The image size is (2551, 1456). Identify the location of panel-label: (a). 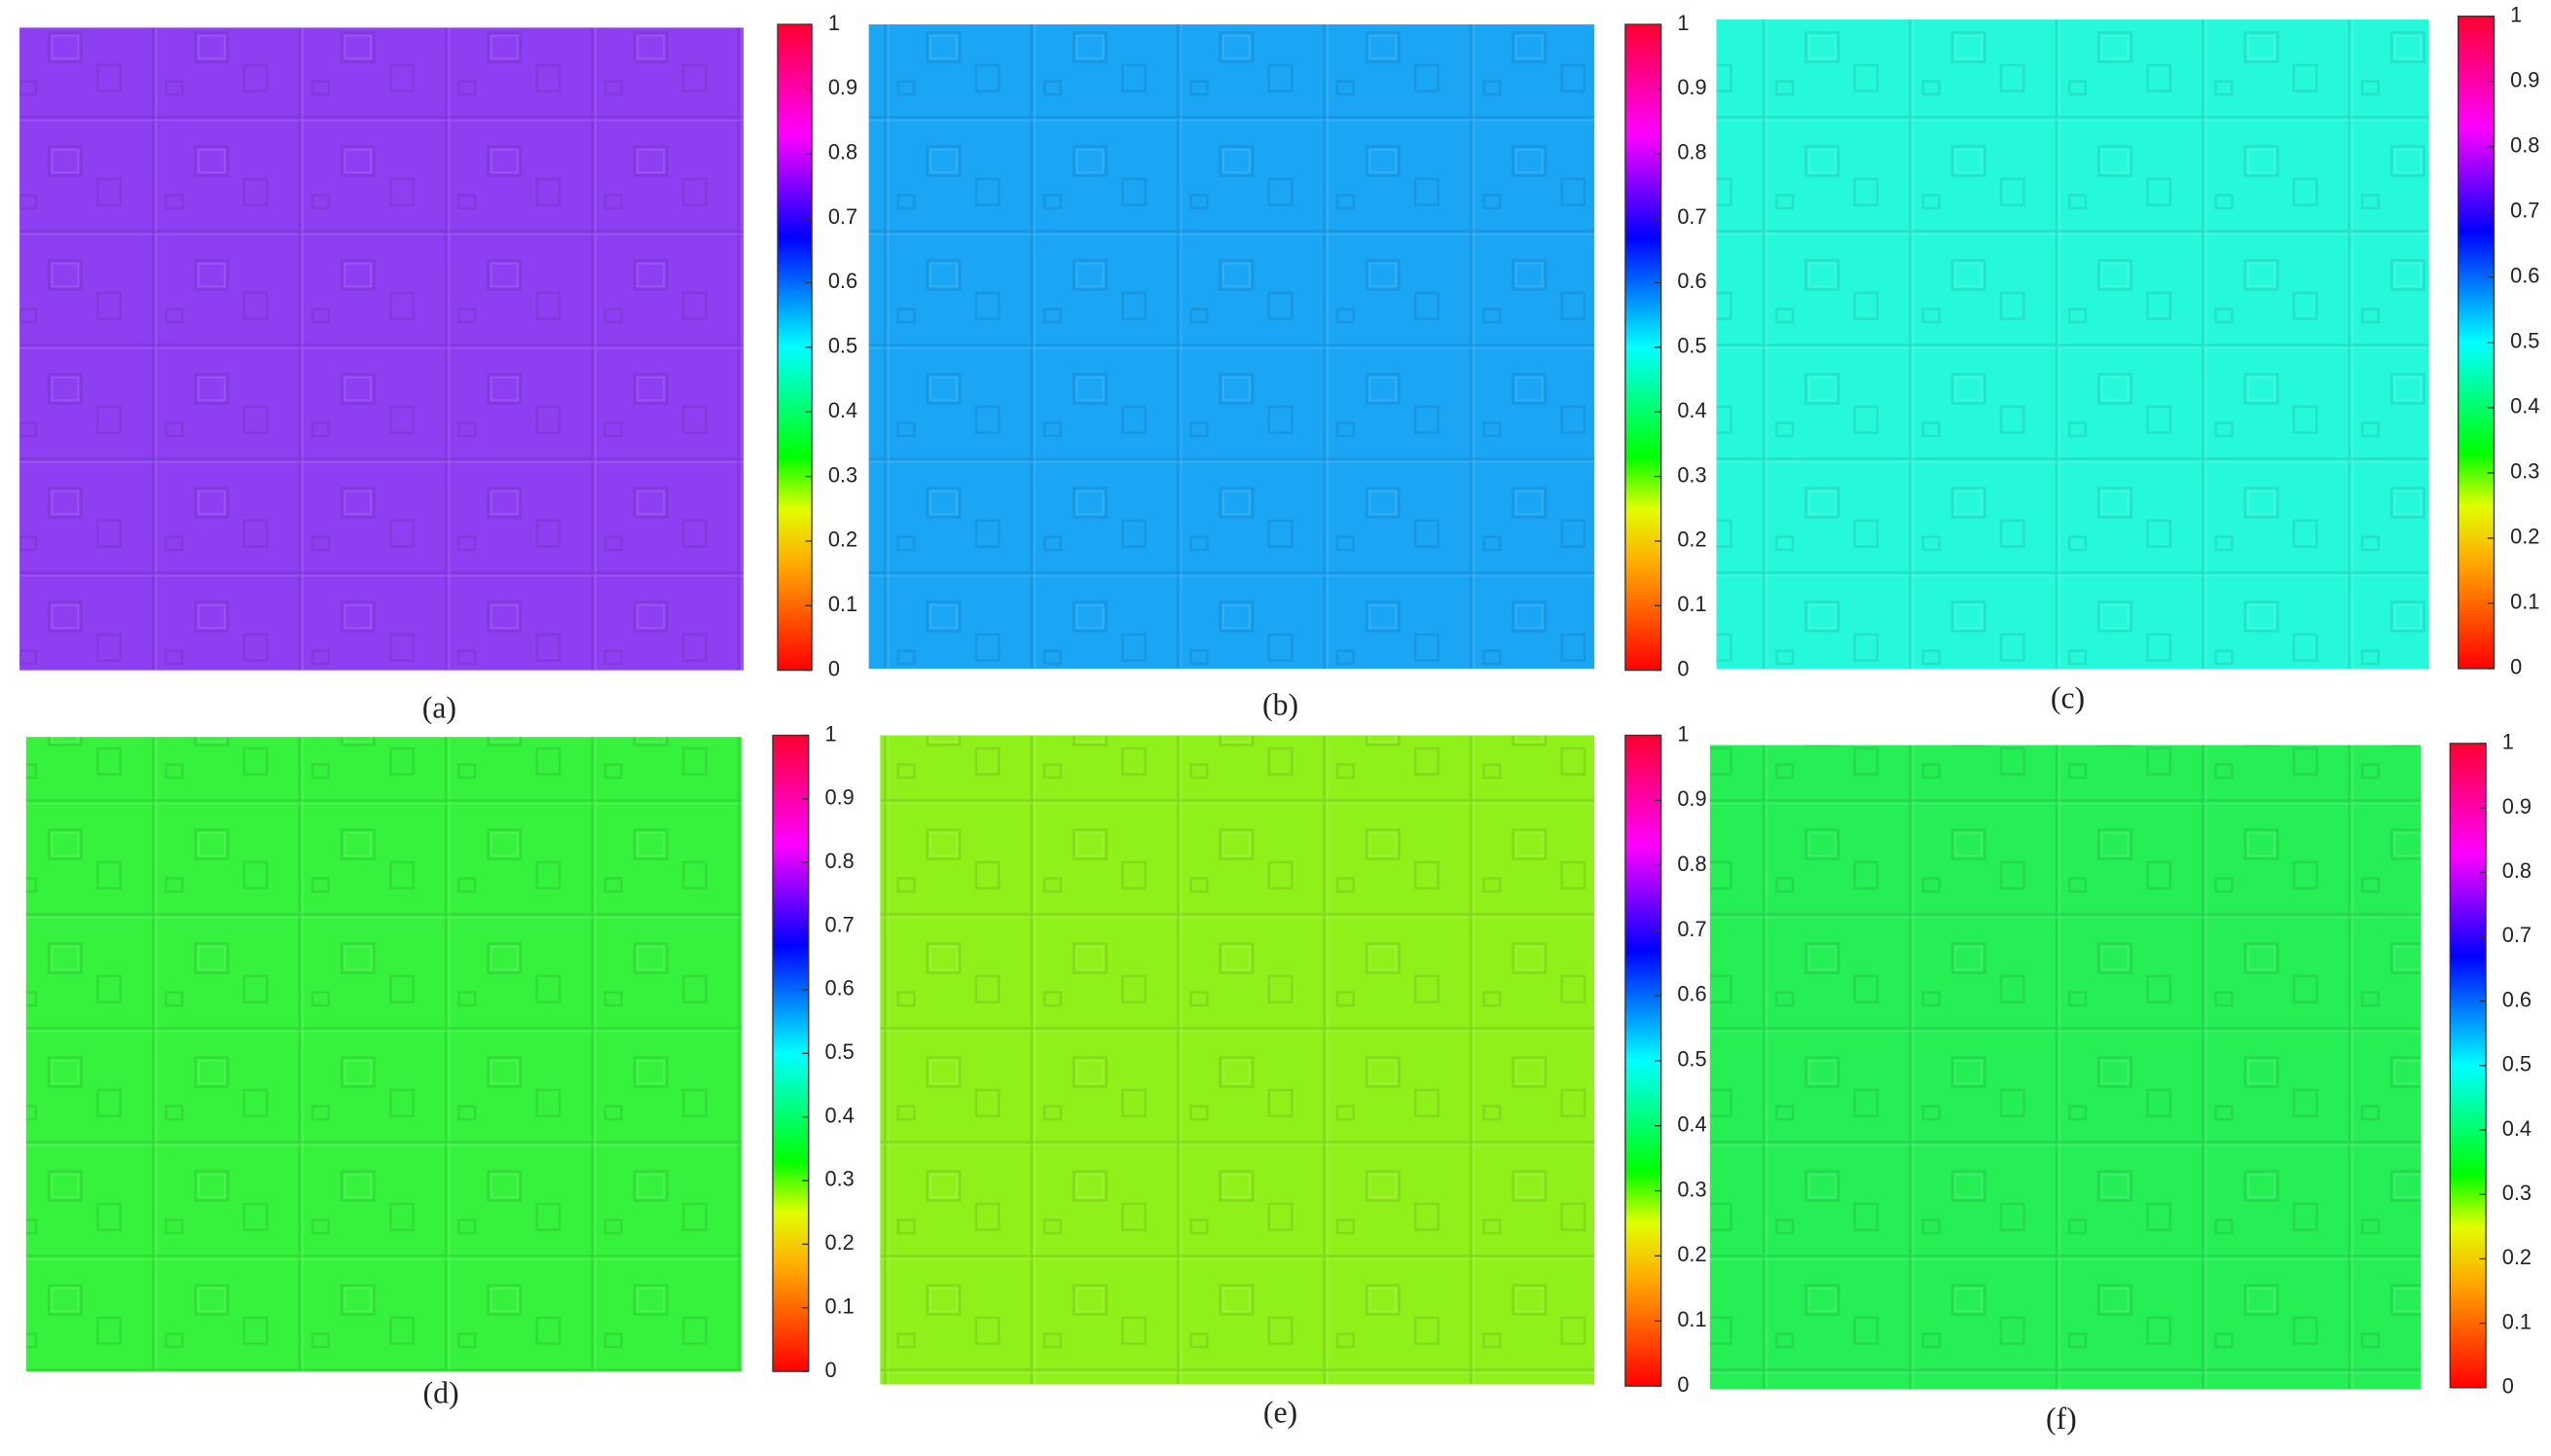
(439, 708).